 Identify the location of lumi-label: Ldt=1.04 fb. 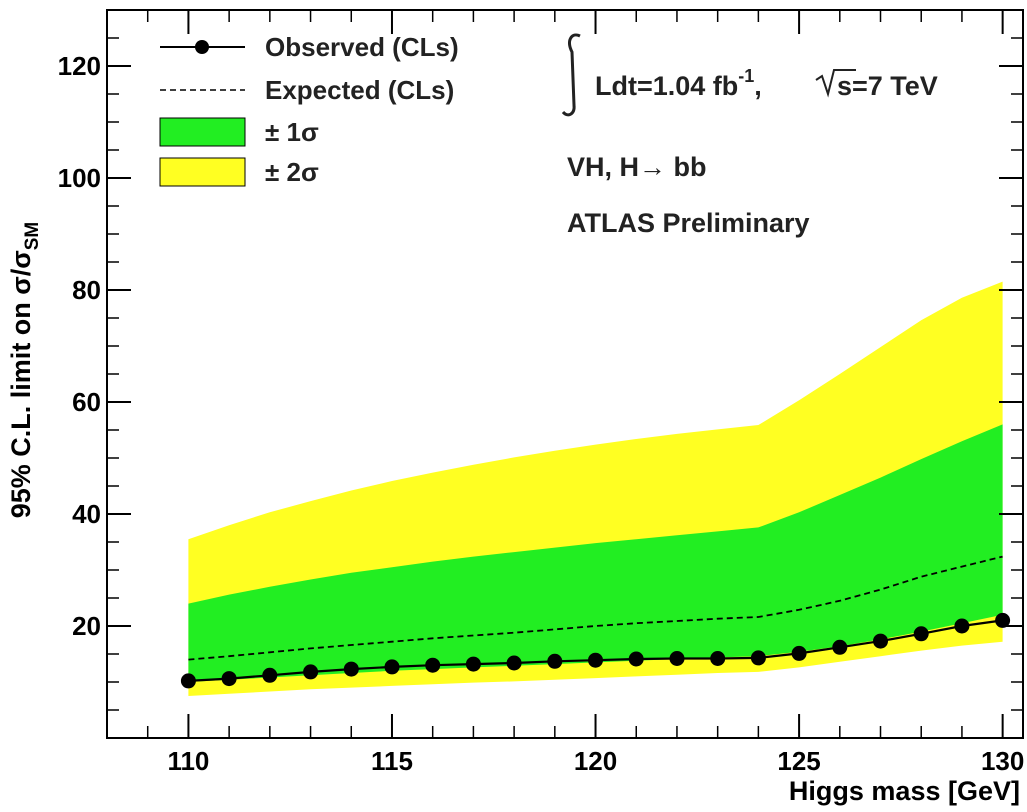
(666, 86).